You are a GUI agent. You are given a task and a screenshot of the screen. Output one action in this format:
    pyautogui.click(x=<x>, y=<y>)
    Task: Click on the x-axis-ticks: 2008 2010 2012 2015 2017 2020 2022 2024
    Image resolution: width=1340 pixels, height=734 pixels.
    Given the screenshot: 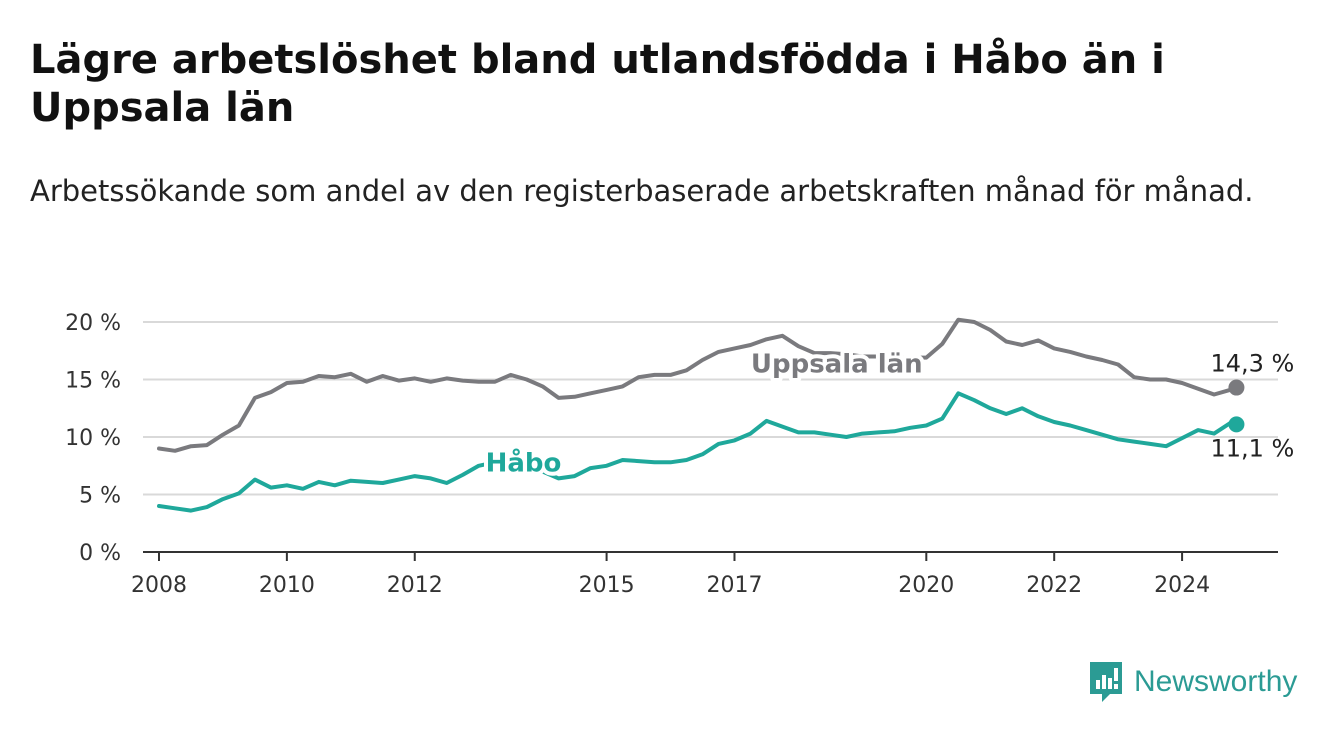 What is the action you would take?
    pyautogui.click(x=670, y=575)
    